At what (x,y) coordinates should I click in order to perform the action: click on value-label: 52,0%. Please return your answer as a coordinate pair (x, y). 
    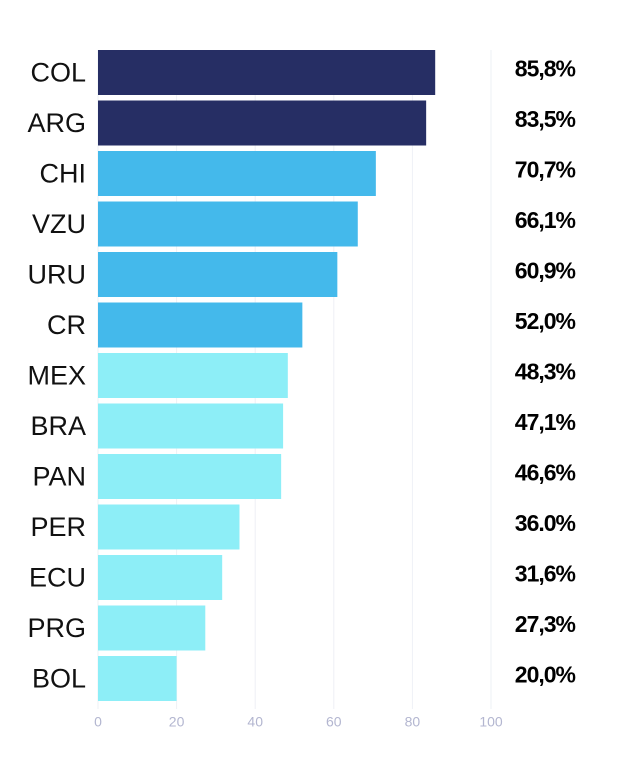
    Looking at the image, I should click on (545, 321).